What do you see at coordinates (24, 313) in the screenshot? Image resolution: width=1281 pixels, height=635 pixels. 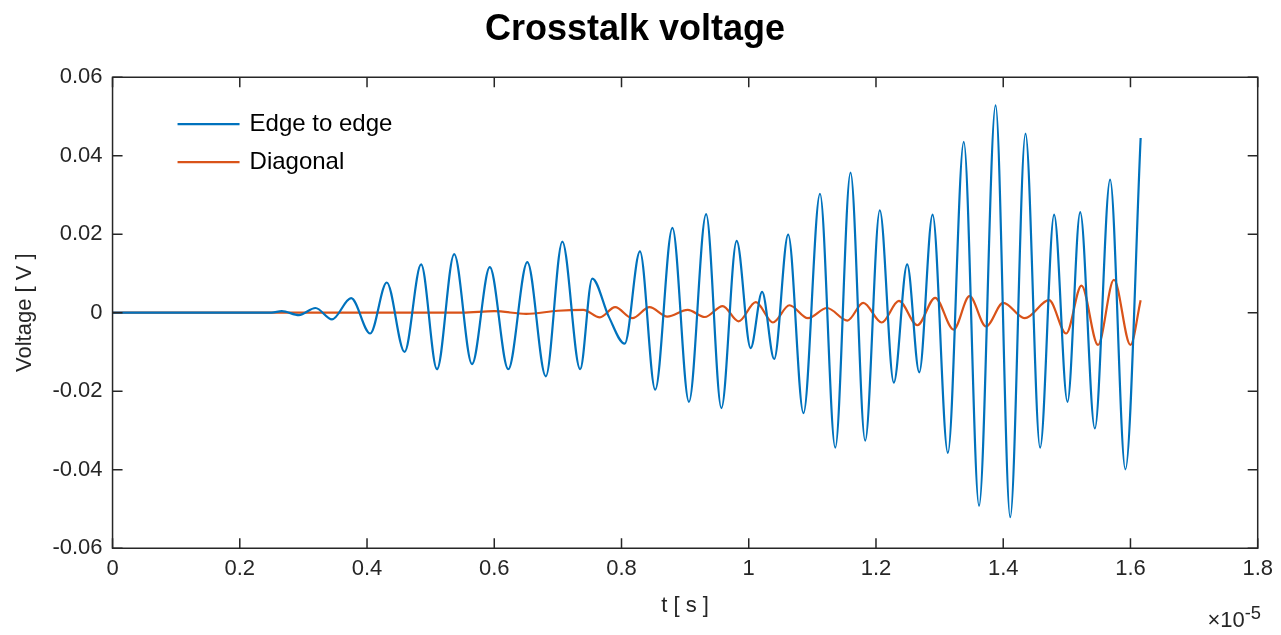 I see `y-axis-title: Voltage [ V ]` at bounding box center [24, 313].